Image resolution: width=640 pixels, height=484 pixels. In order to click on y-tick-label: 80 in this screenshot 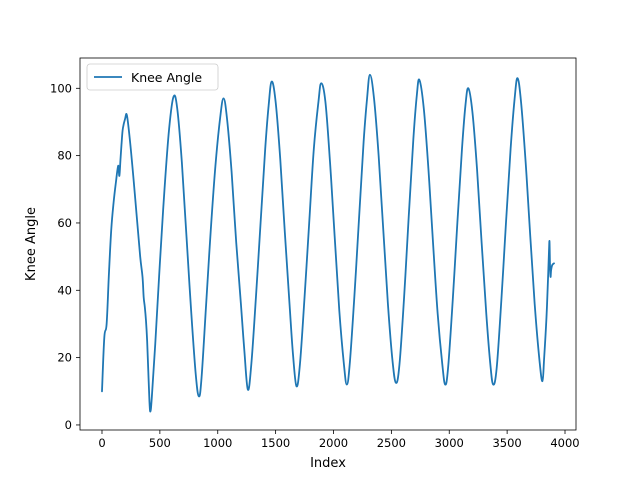, I will do `click(64, 156)`.